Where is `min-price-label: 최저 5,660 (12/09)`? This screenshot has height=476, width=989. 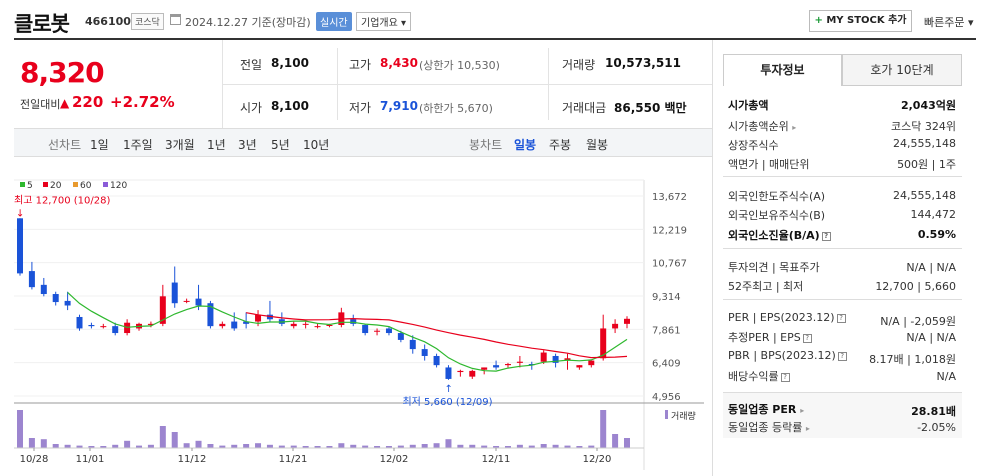 min-price-label: 최저 5,660 (12/09) is located at coordinates (447, 402).